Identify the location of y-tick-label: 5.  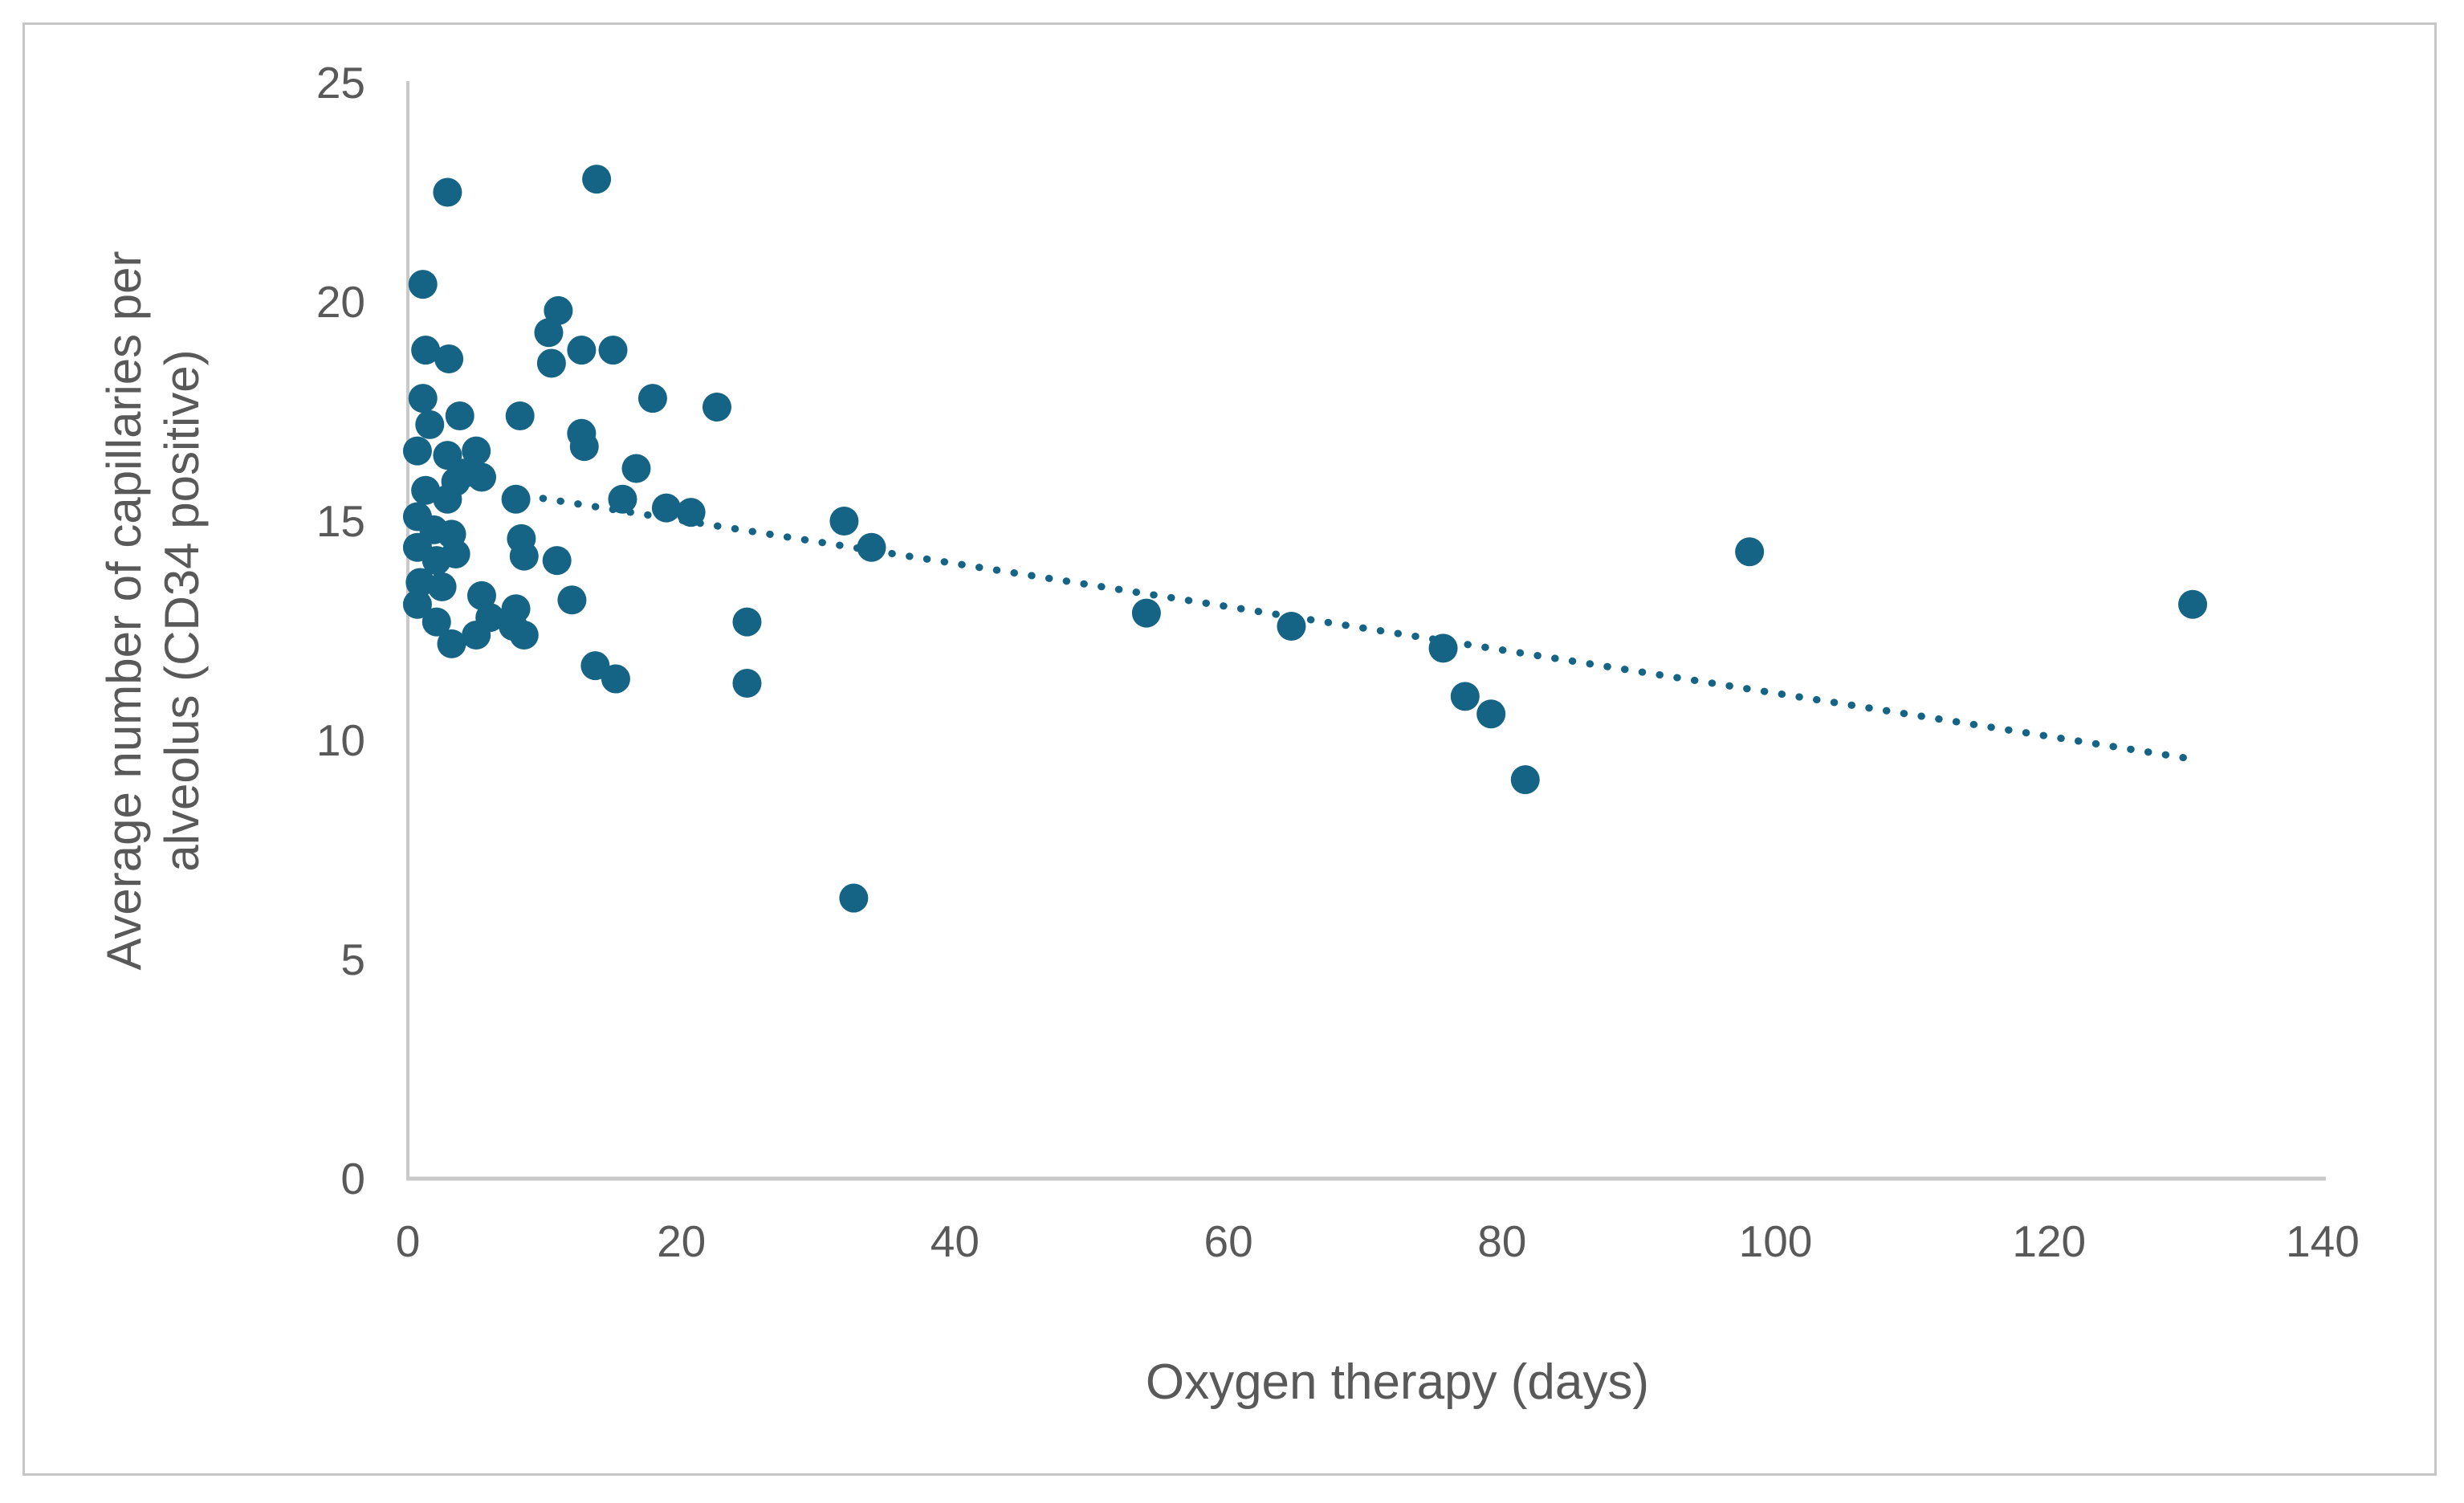
(352, 959).